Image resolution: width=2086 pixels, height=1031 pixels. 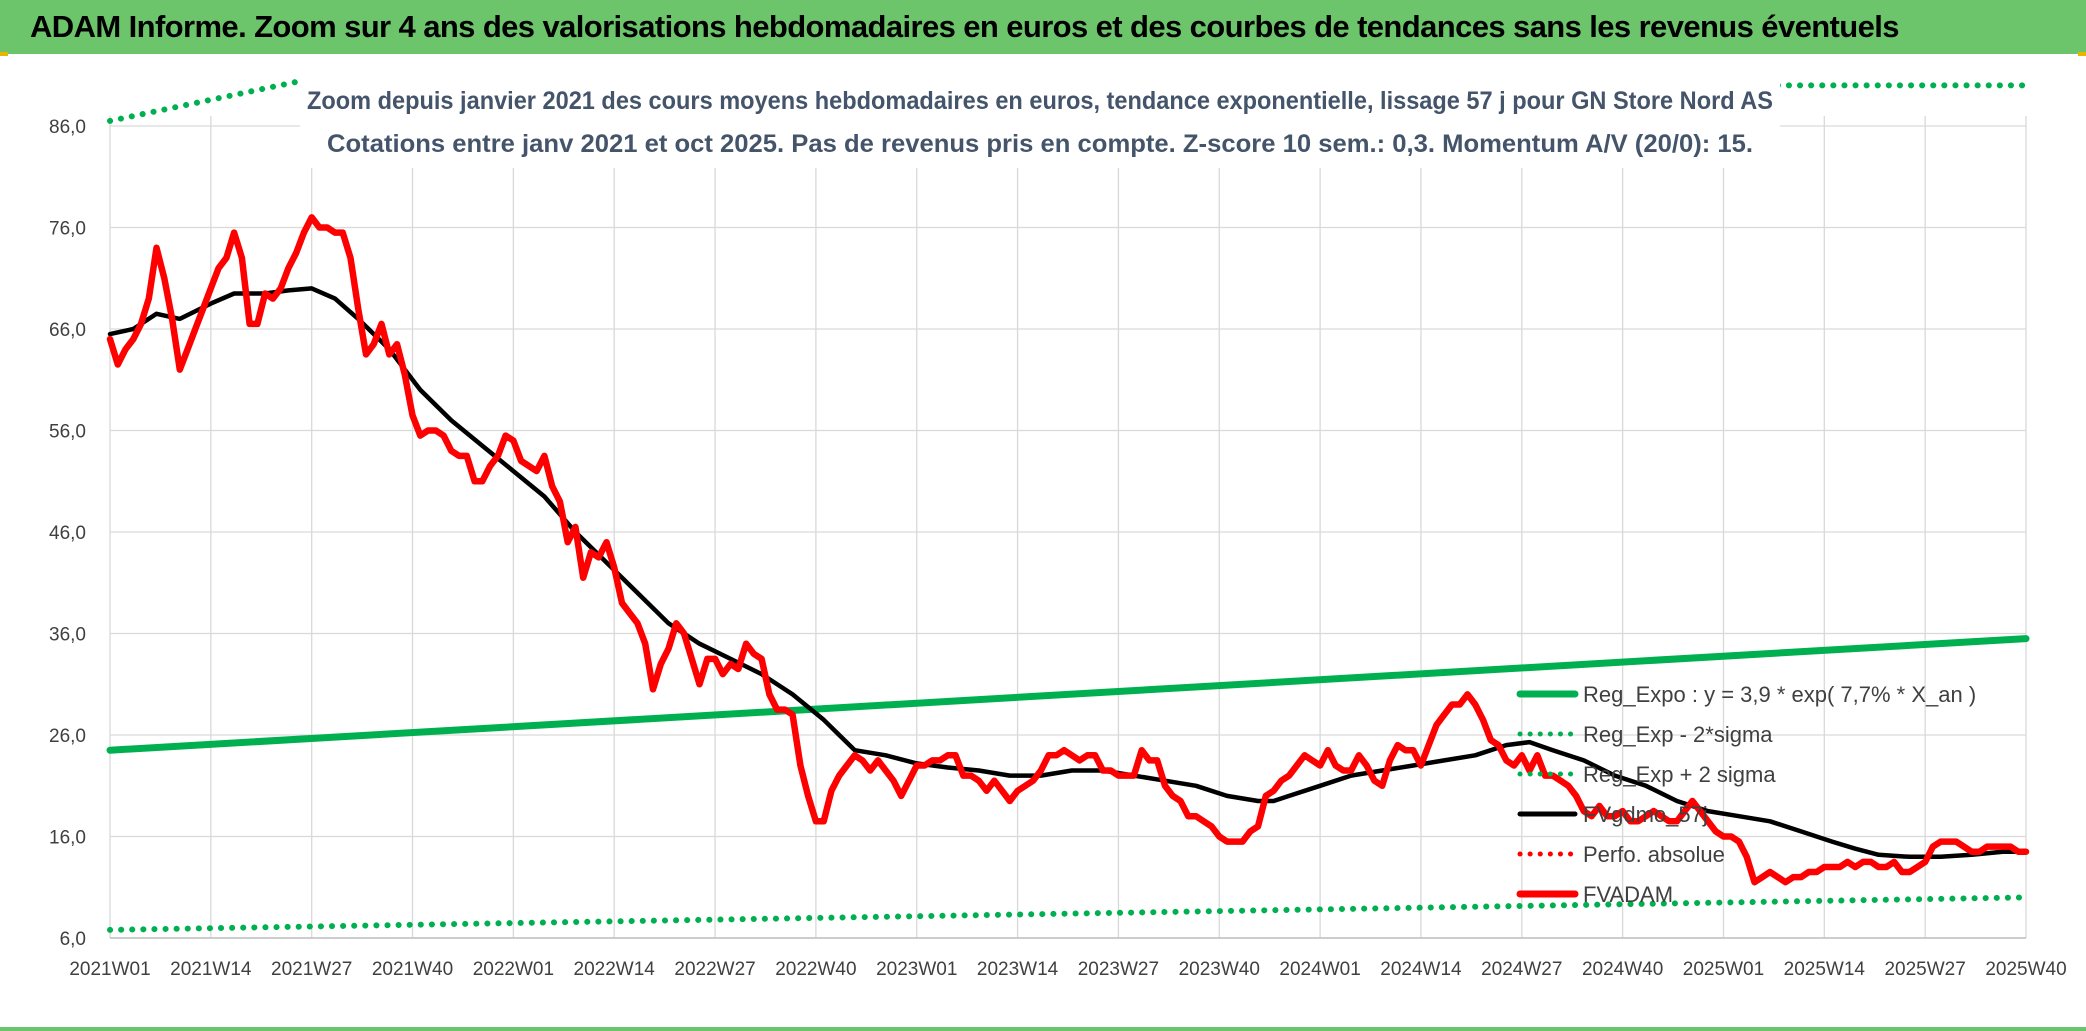 I want to click on banner-corner-left, so click(x=4, y=54).